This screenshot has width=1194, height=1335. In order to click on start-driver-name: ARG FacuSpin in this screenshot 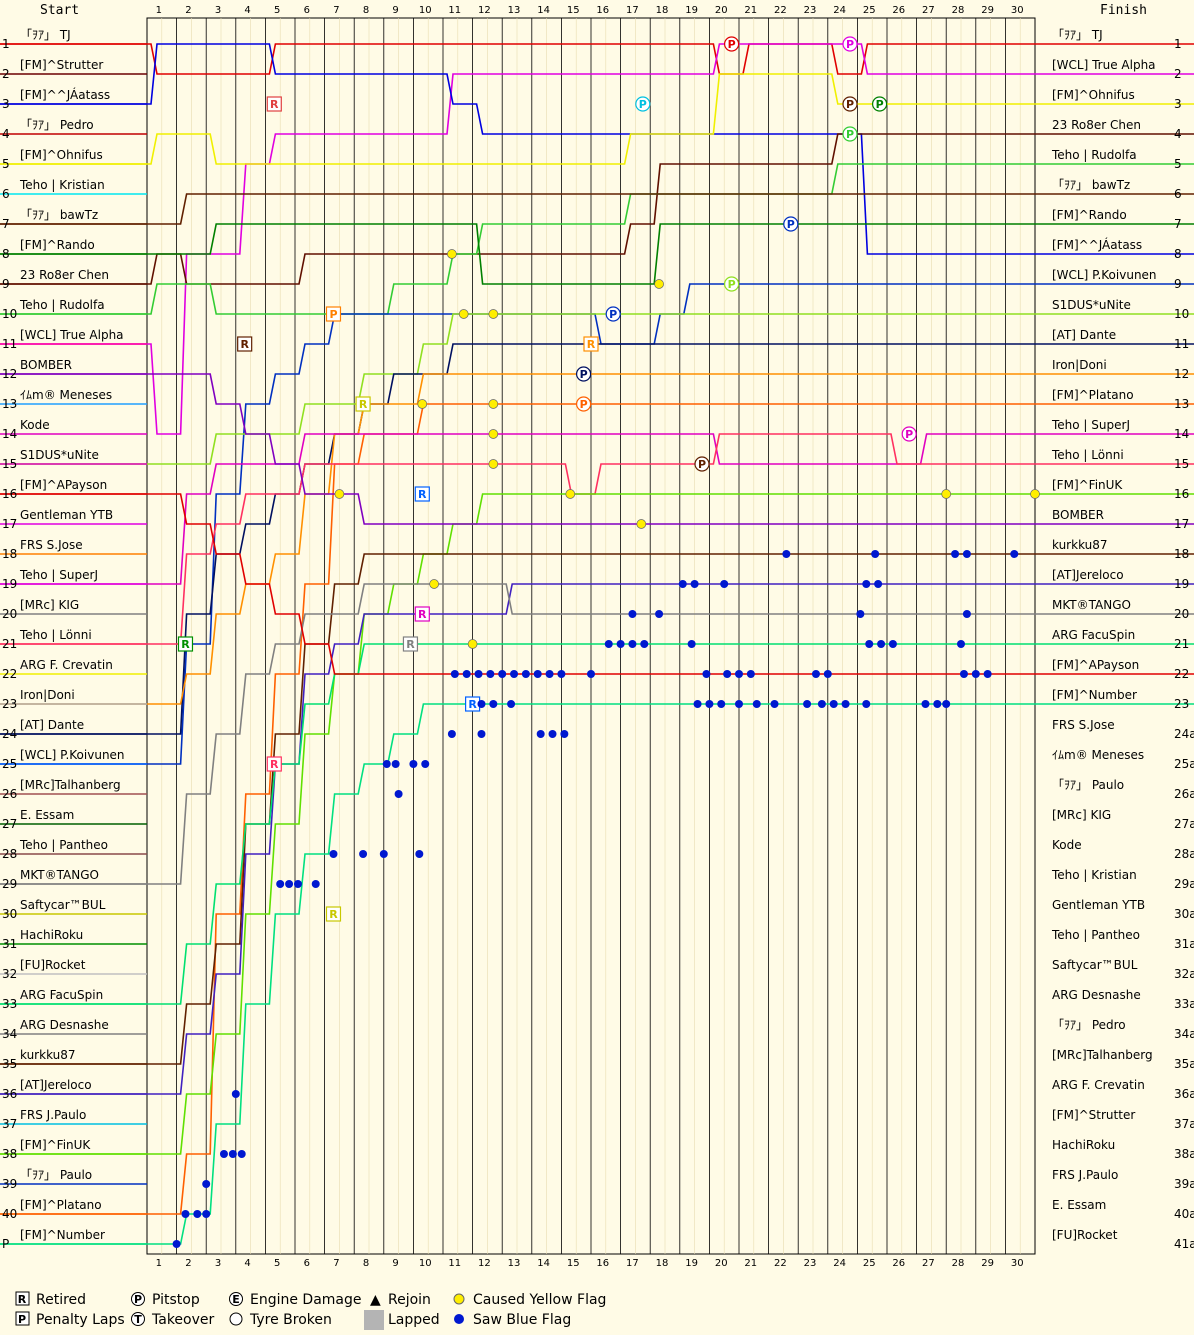, I will do `click(61, 995)`.